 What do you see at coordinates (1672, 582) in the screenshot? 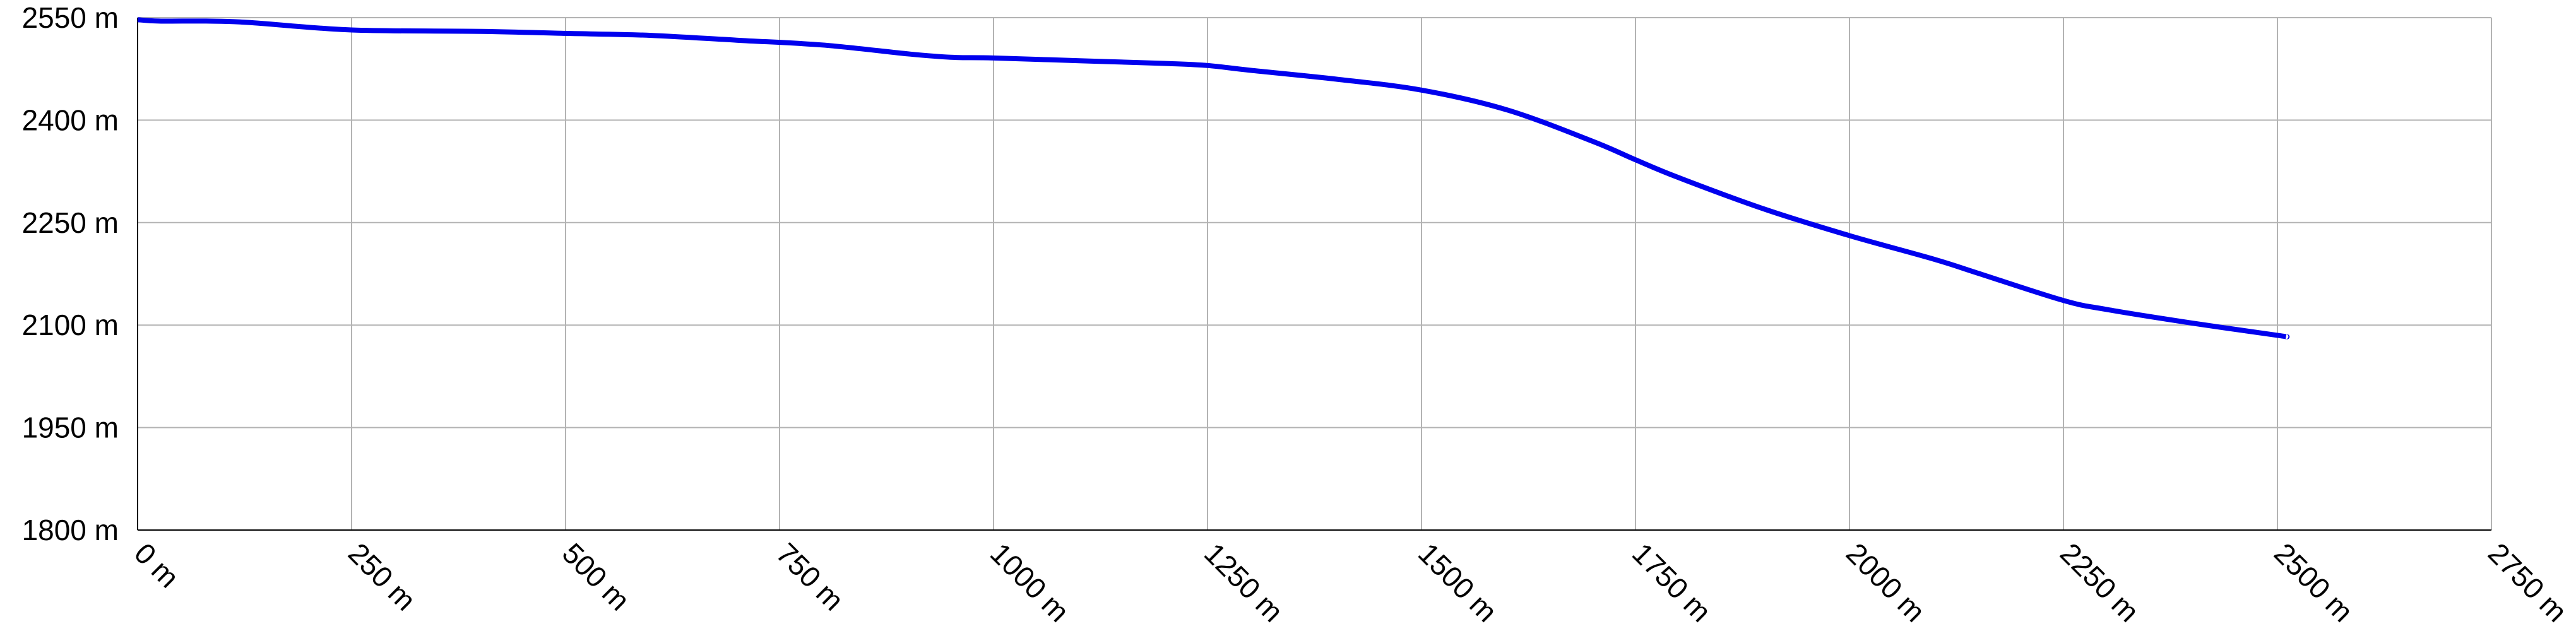
I see `x-tick-label: 1750 m` at bounding box center [1672, 582].